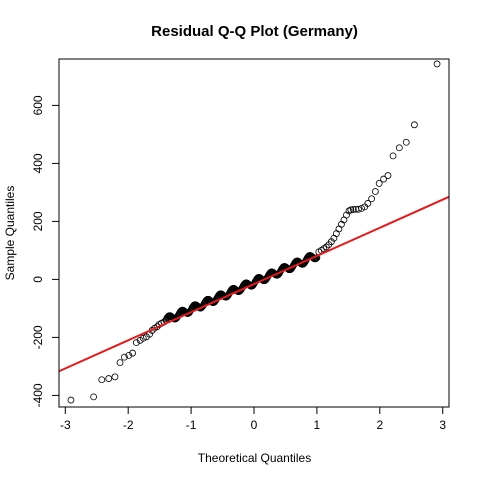  I want to click on y-tick-label: 0, so click(38, 279).